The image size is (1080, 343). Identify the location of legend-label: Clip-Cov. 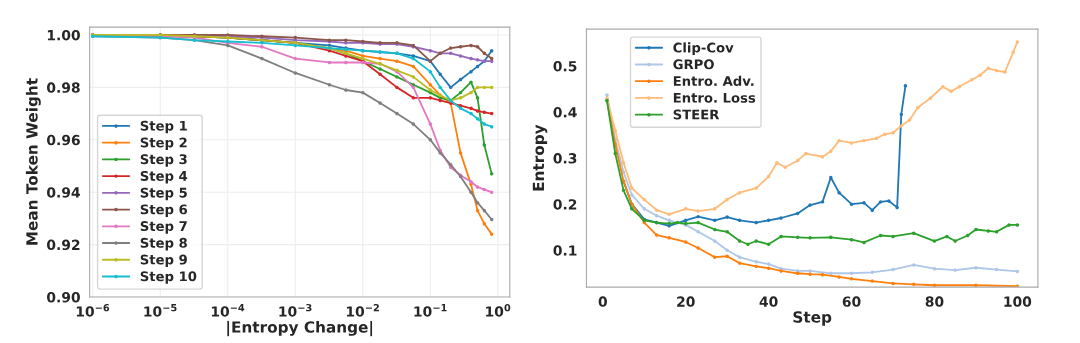
(703, 49).